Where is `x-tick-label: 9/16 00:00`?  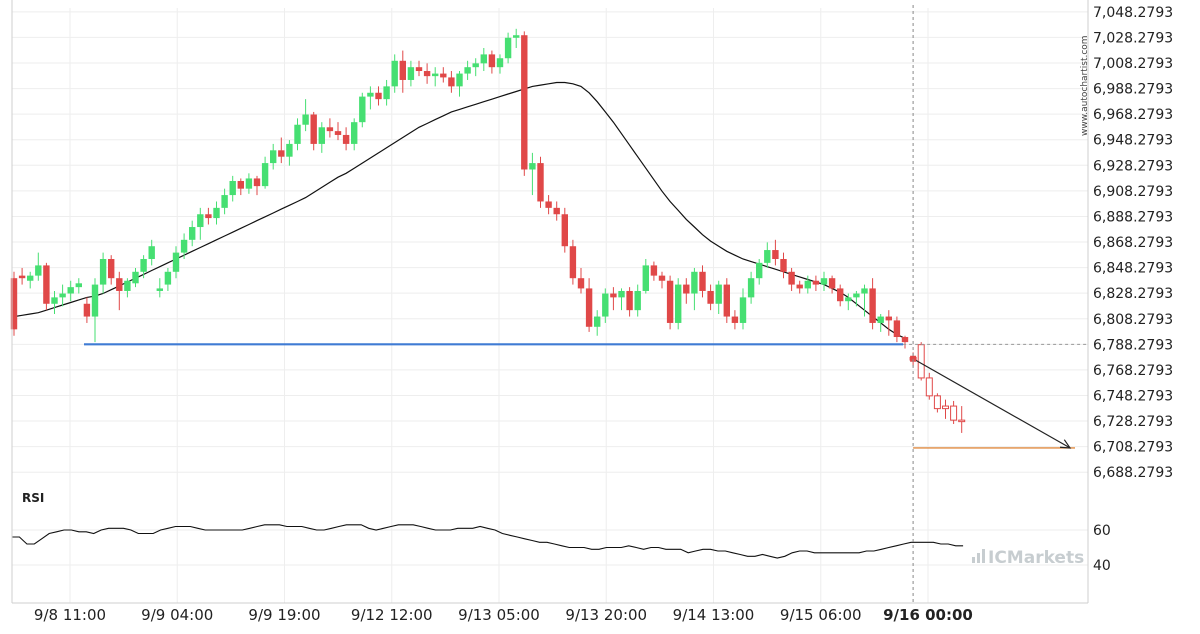 x-tick-label: 9/16 00:00 is located at coordinates (928, 615).